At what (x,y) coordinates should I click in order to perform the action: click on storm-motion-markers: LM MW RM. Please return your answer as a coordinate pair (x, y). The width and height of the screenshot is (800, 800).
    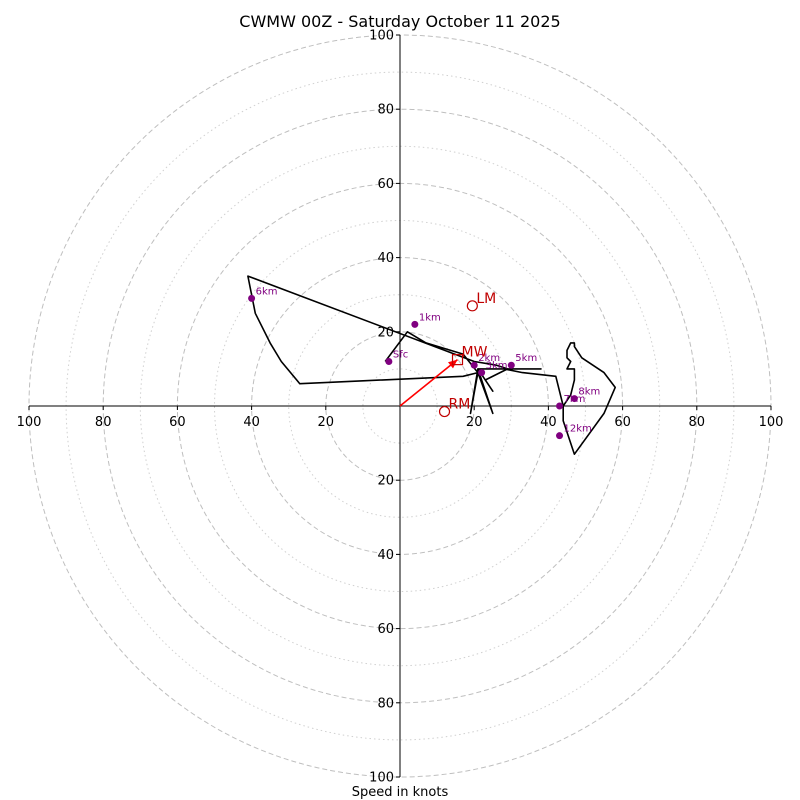
    Looking at the image, I should click on (467, 354).